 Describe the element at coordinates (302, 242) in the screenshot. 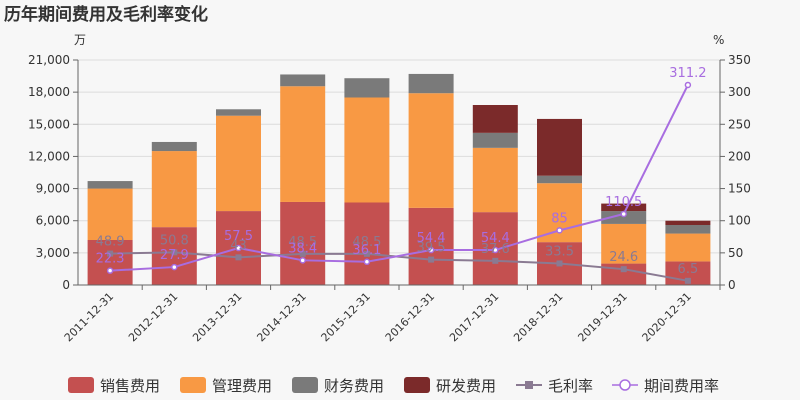

I see `gross-margin-label: 48.5` at that location.